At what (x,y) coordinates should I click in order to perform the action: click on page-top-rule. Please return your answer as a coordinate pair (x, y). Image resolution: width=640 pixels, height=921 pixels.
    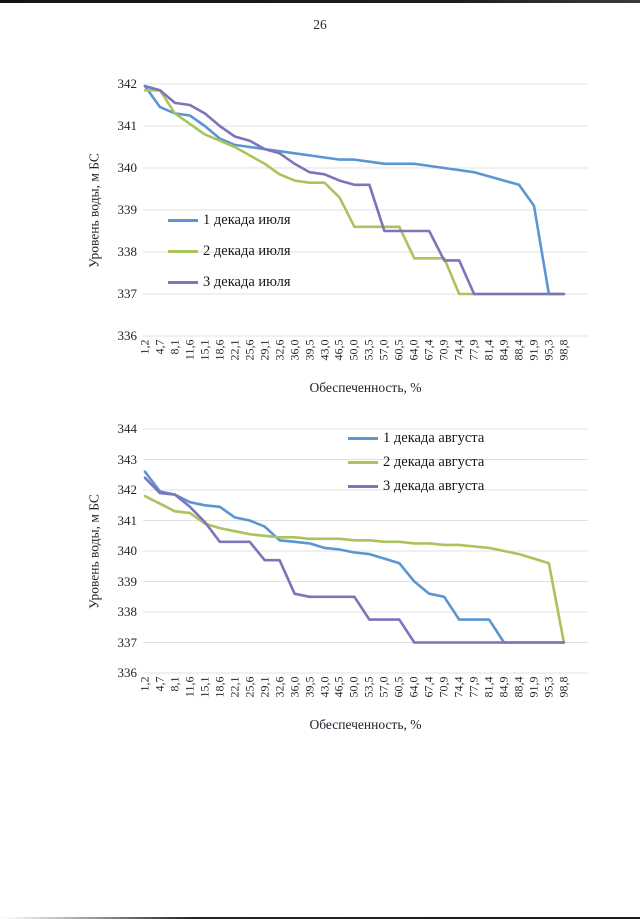
    Looking at the image, I should click on (320, 1).